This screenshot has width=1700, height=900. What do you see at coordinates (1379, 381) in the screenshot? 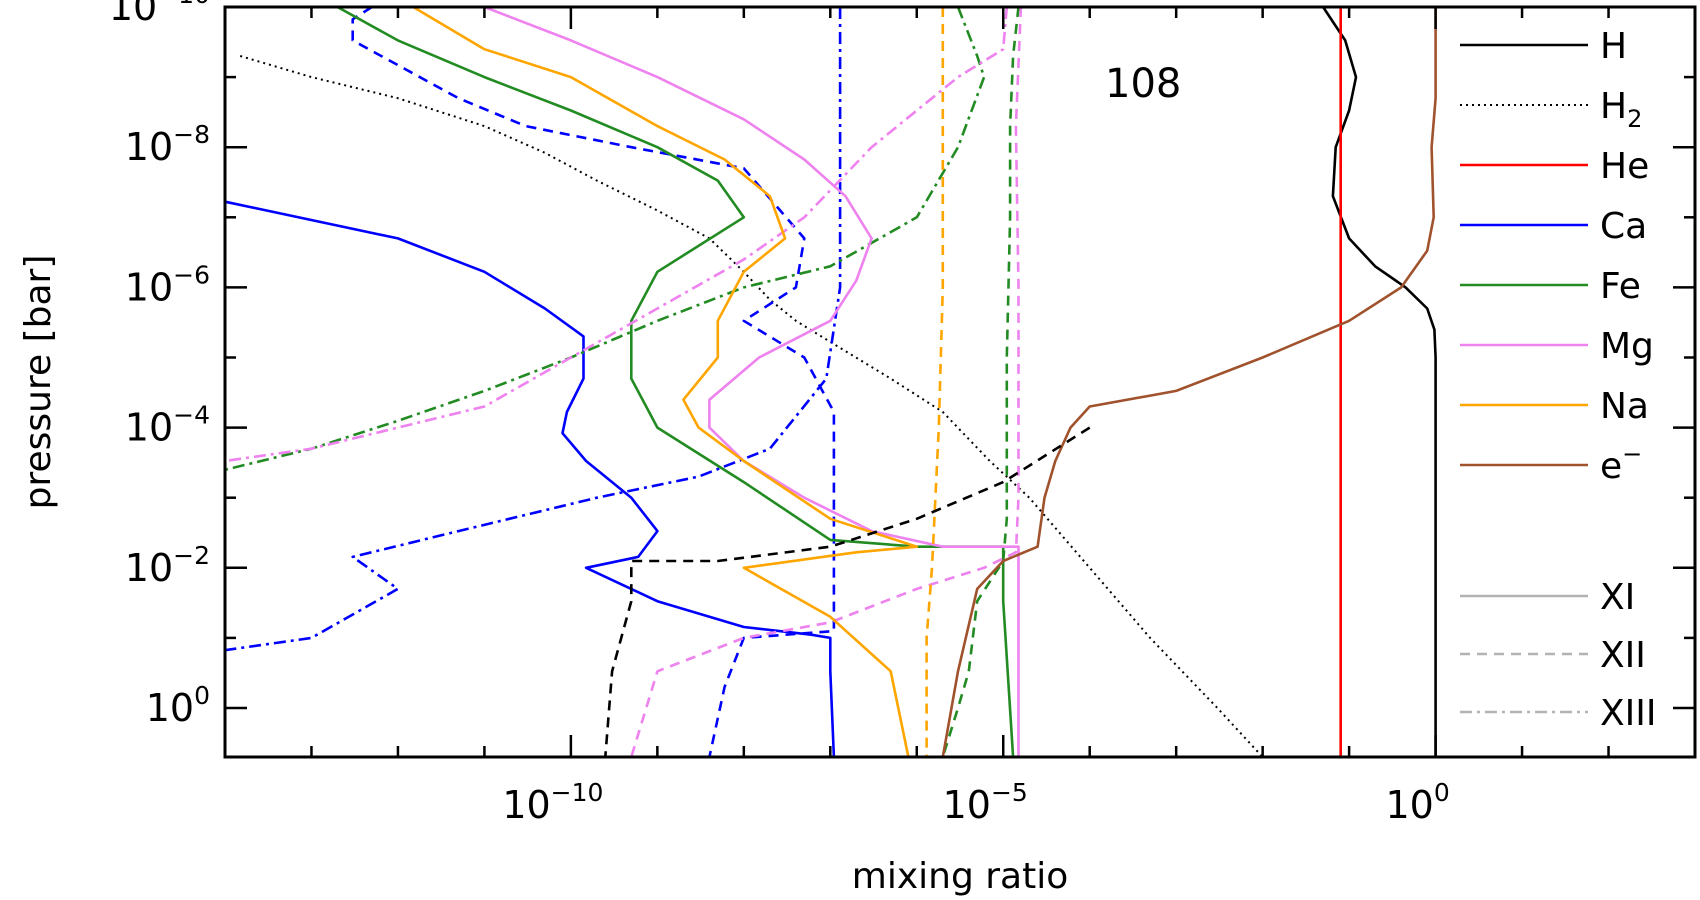
I see `series-line-h` at bounding box center [1379, 381].